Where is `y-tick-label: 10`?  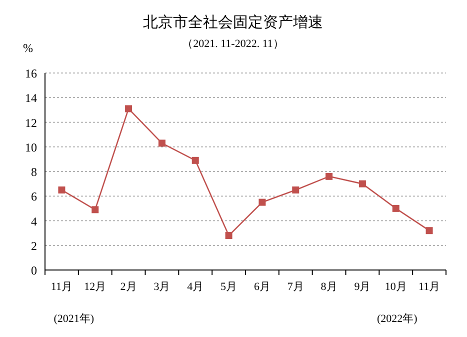
y-tick-label: 10 is located at coordinates (31, 147).